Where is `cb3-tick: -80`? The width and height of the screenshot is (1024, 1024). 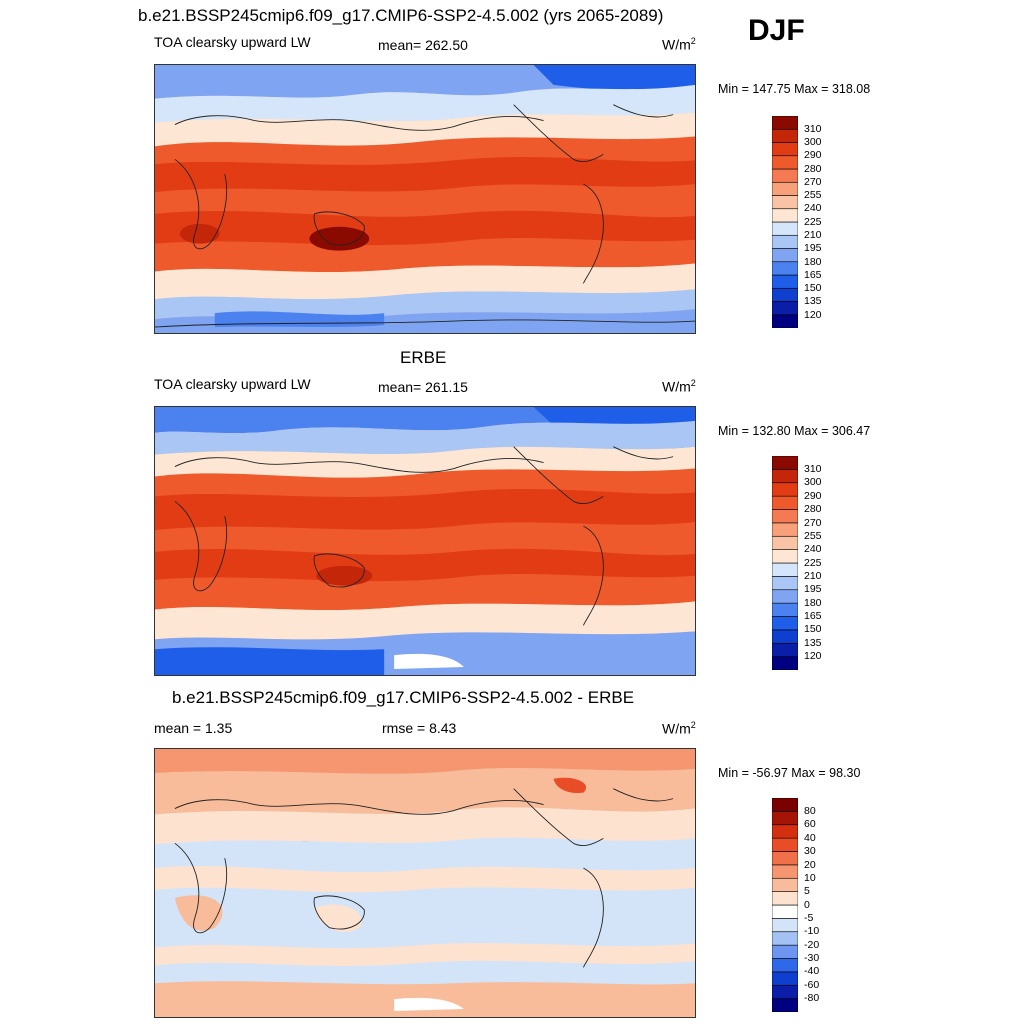
cb3-tick: -80 is located at coordinates (812, 998).